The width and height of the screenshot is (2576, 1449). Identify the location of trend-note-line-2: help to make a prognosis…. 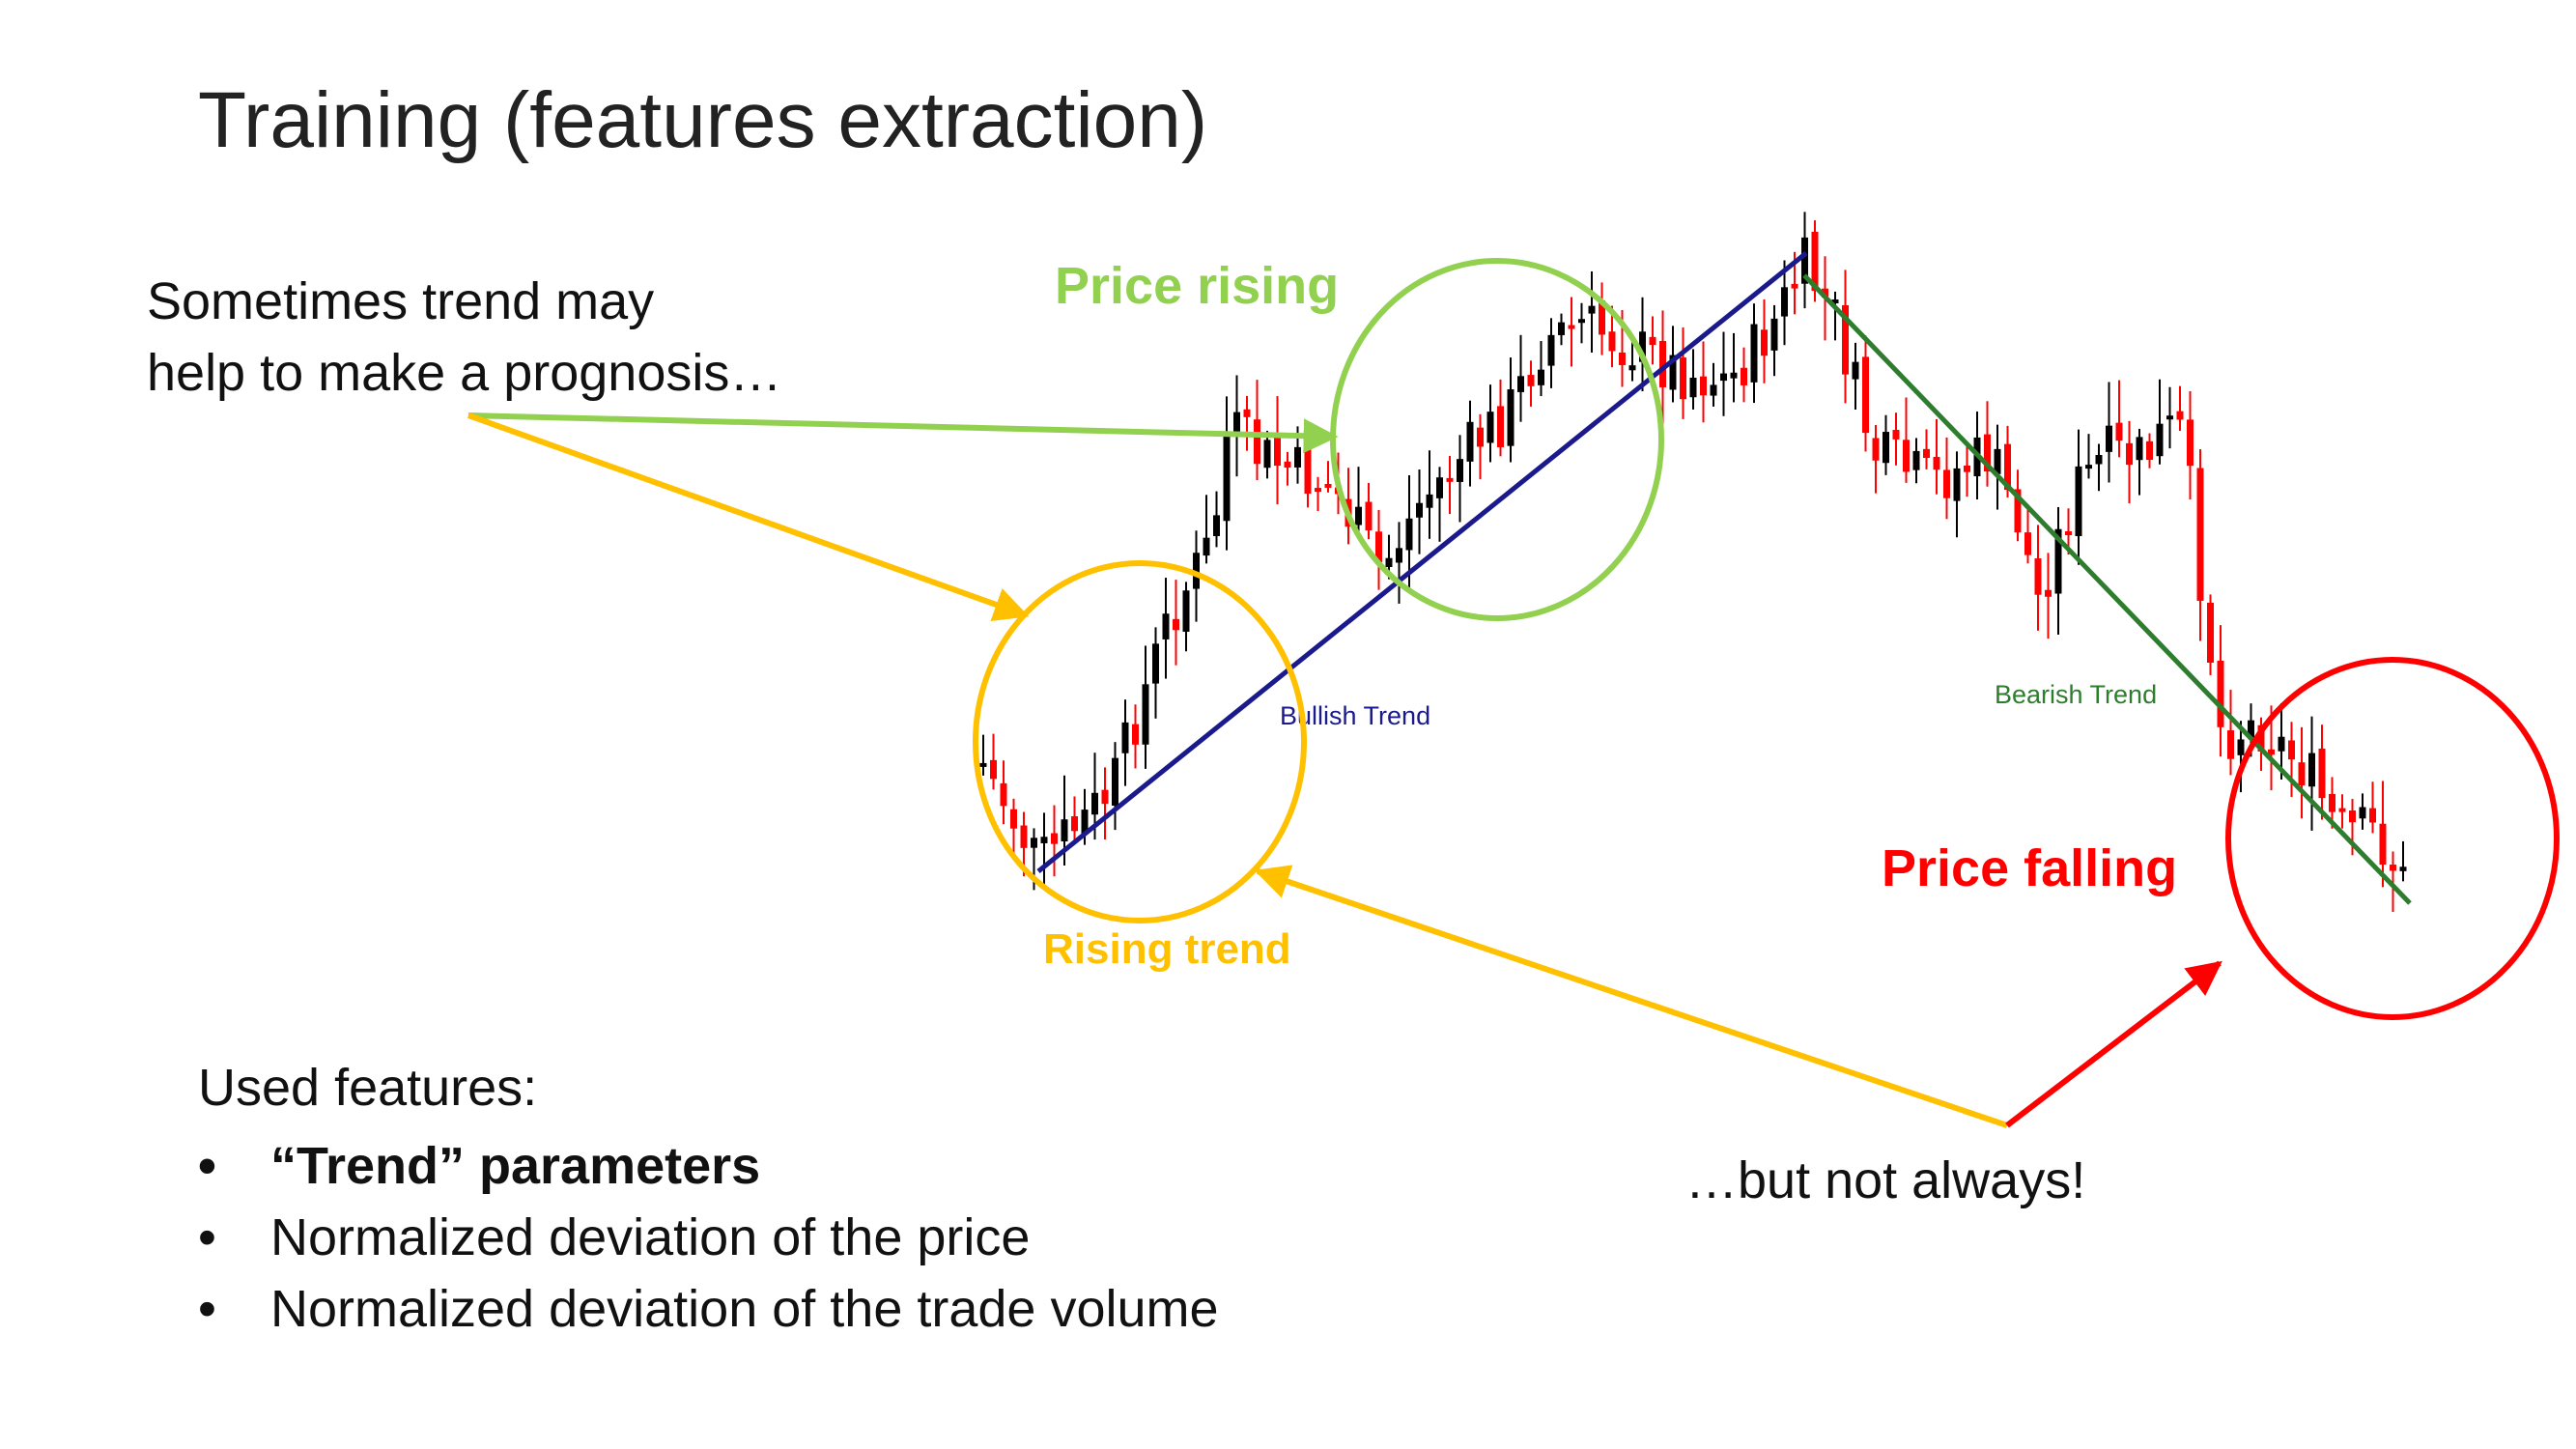
(464, 373).